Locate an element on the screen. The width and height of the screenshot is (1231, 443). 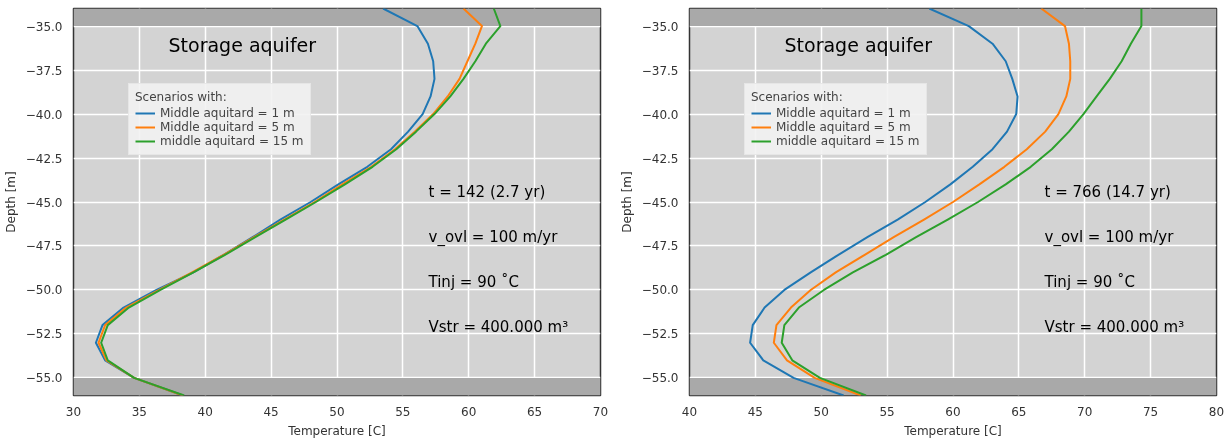
annotation: t = 142 (2.7 yr) is located at coordinates (487, 191).